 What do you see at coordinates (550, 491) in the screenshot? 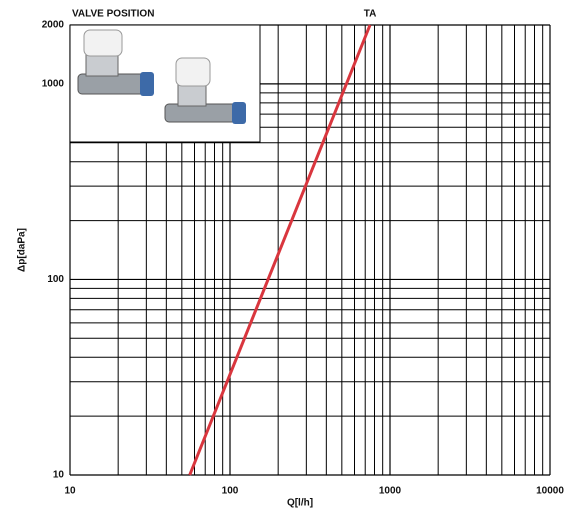
I see `x-tick-label: 10000` at bounding box center [550, 491].